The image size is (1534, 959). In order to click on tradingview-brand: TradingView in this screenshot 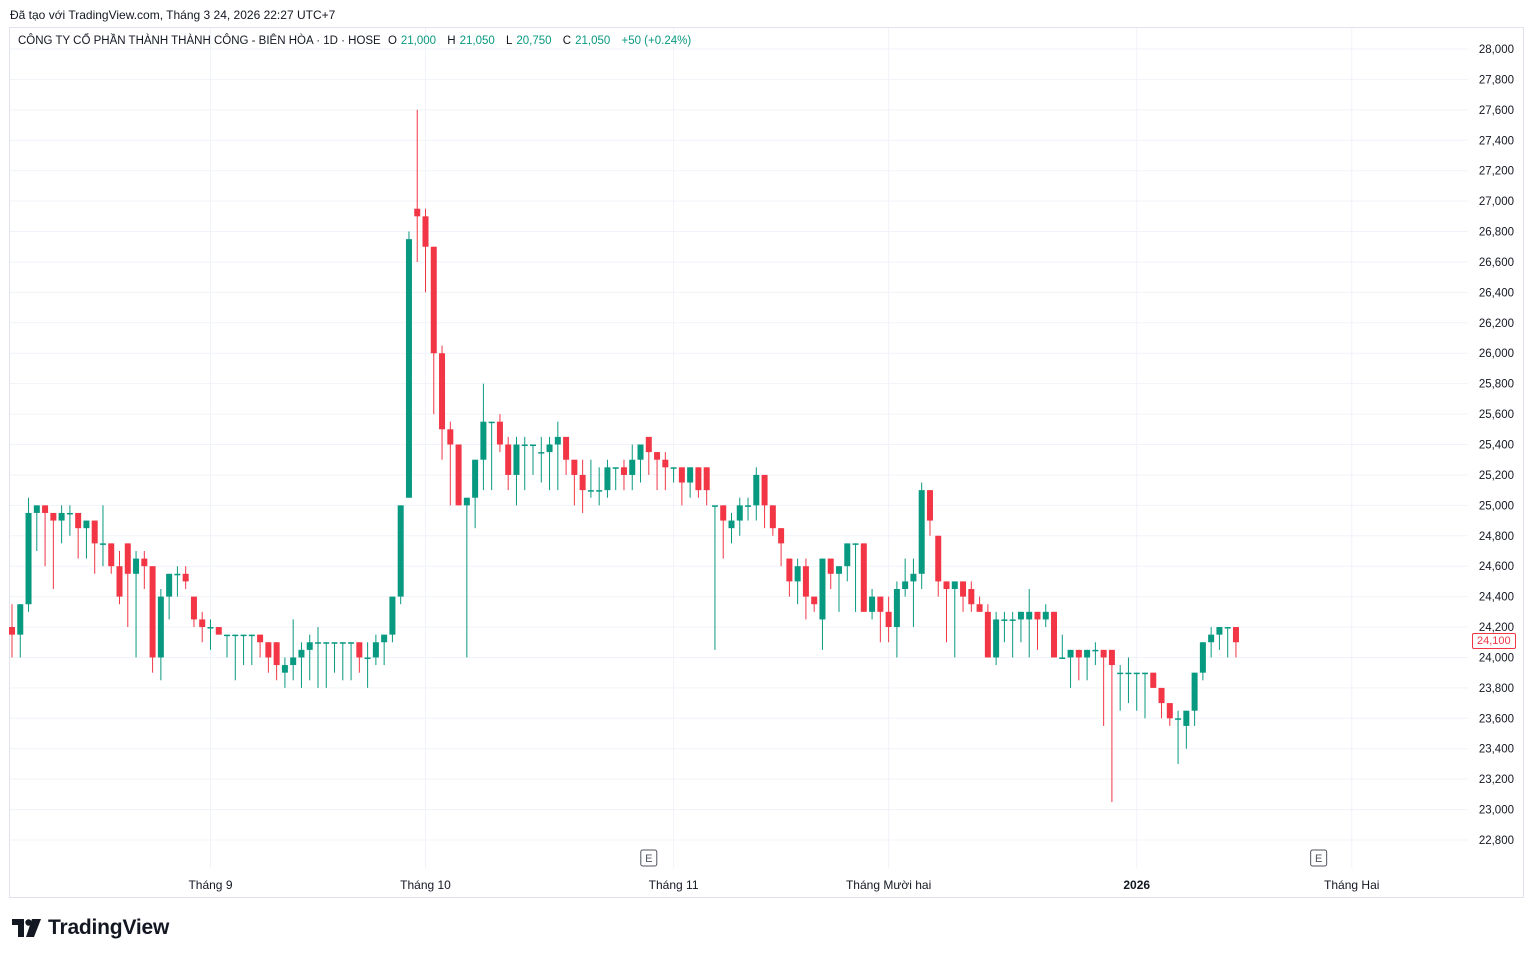, I will do `click(90, 928)`.